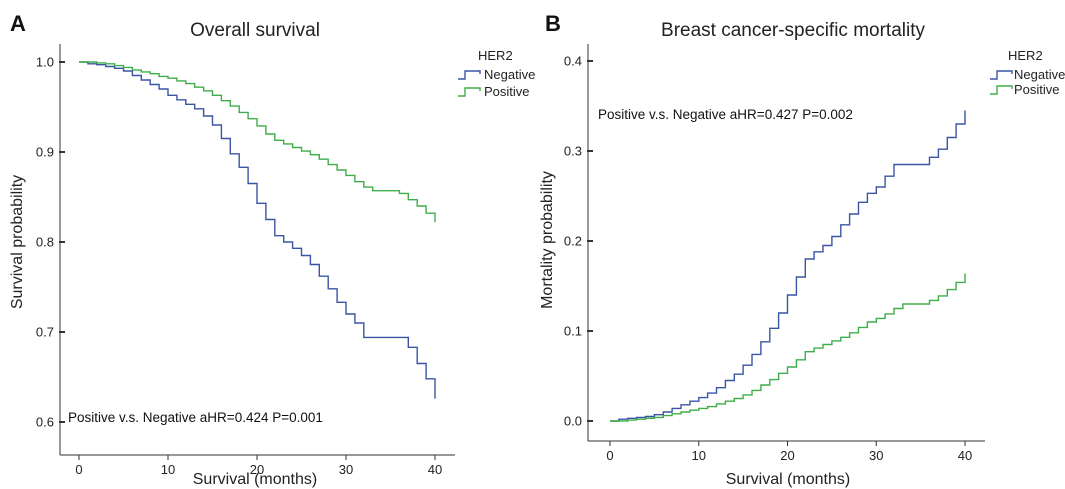  Describe the element at coordinates (45, 62) in the screenshot. I see `panel-a-y-tick-label: 1.0` at that location.